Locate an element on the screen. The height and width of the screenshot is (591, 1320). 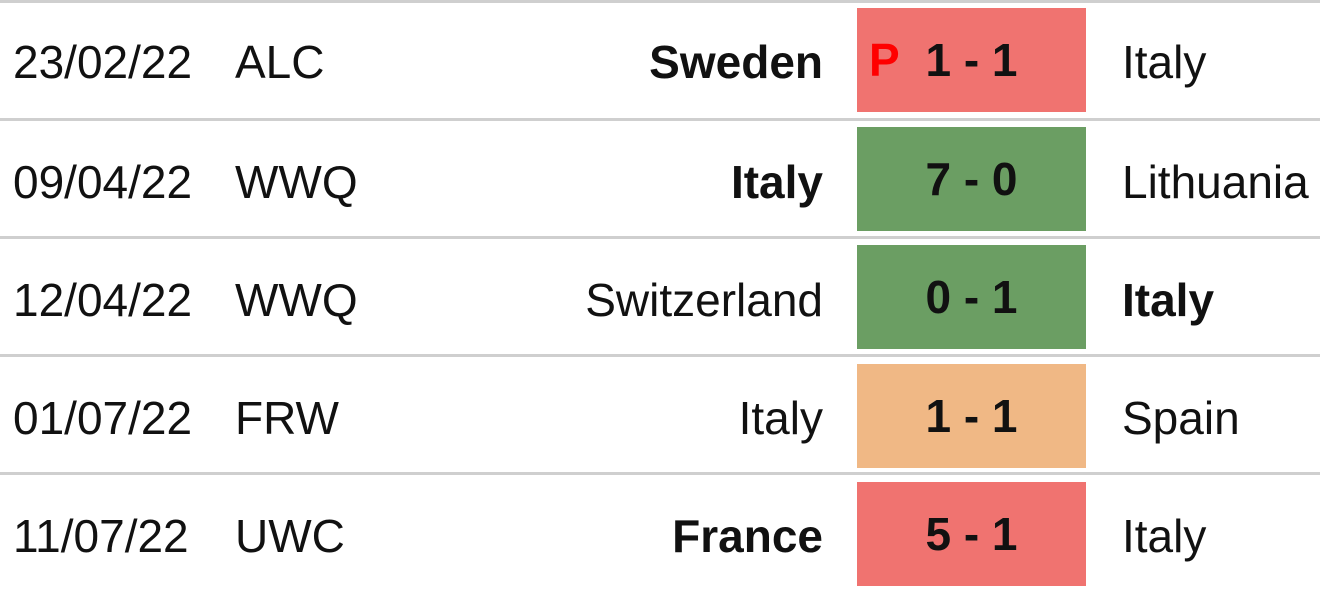
score-box: 5 - 1 is located at coordinates (971, 534).